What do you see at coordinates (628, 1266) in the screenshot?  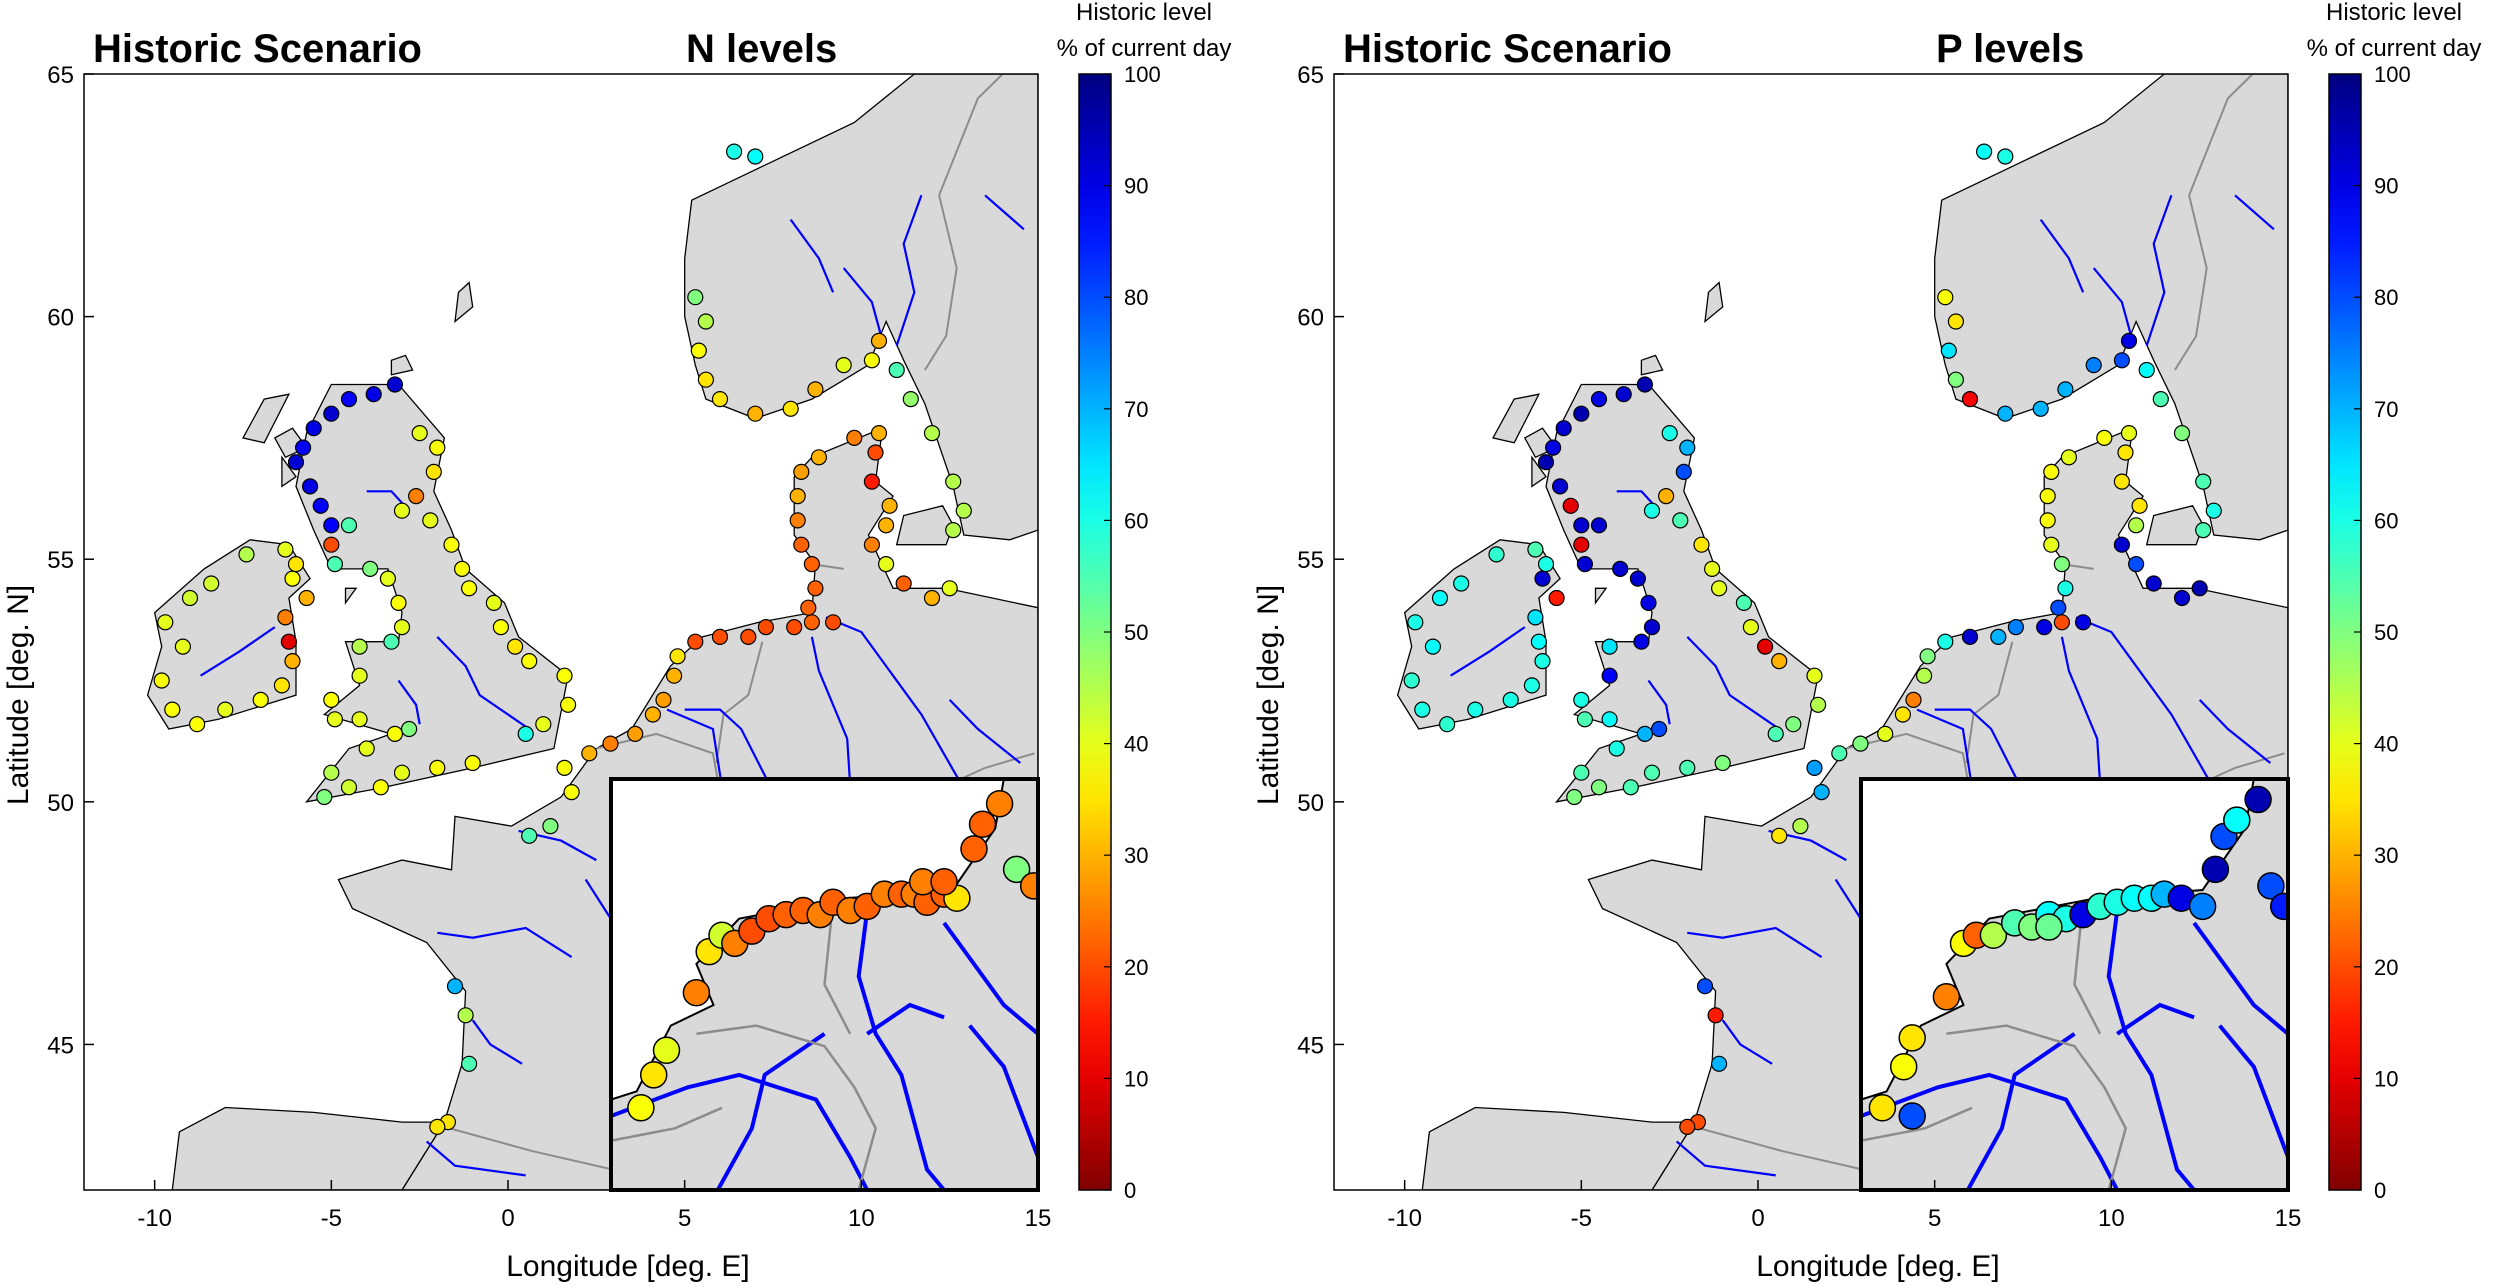 I see `n-x-axis-label: Longitude [deg. E]` at bounding box center [628, 1266].